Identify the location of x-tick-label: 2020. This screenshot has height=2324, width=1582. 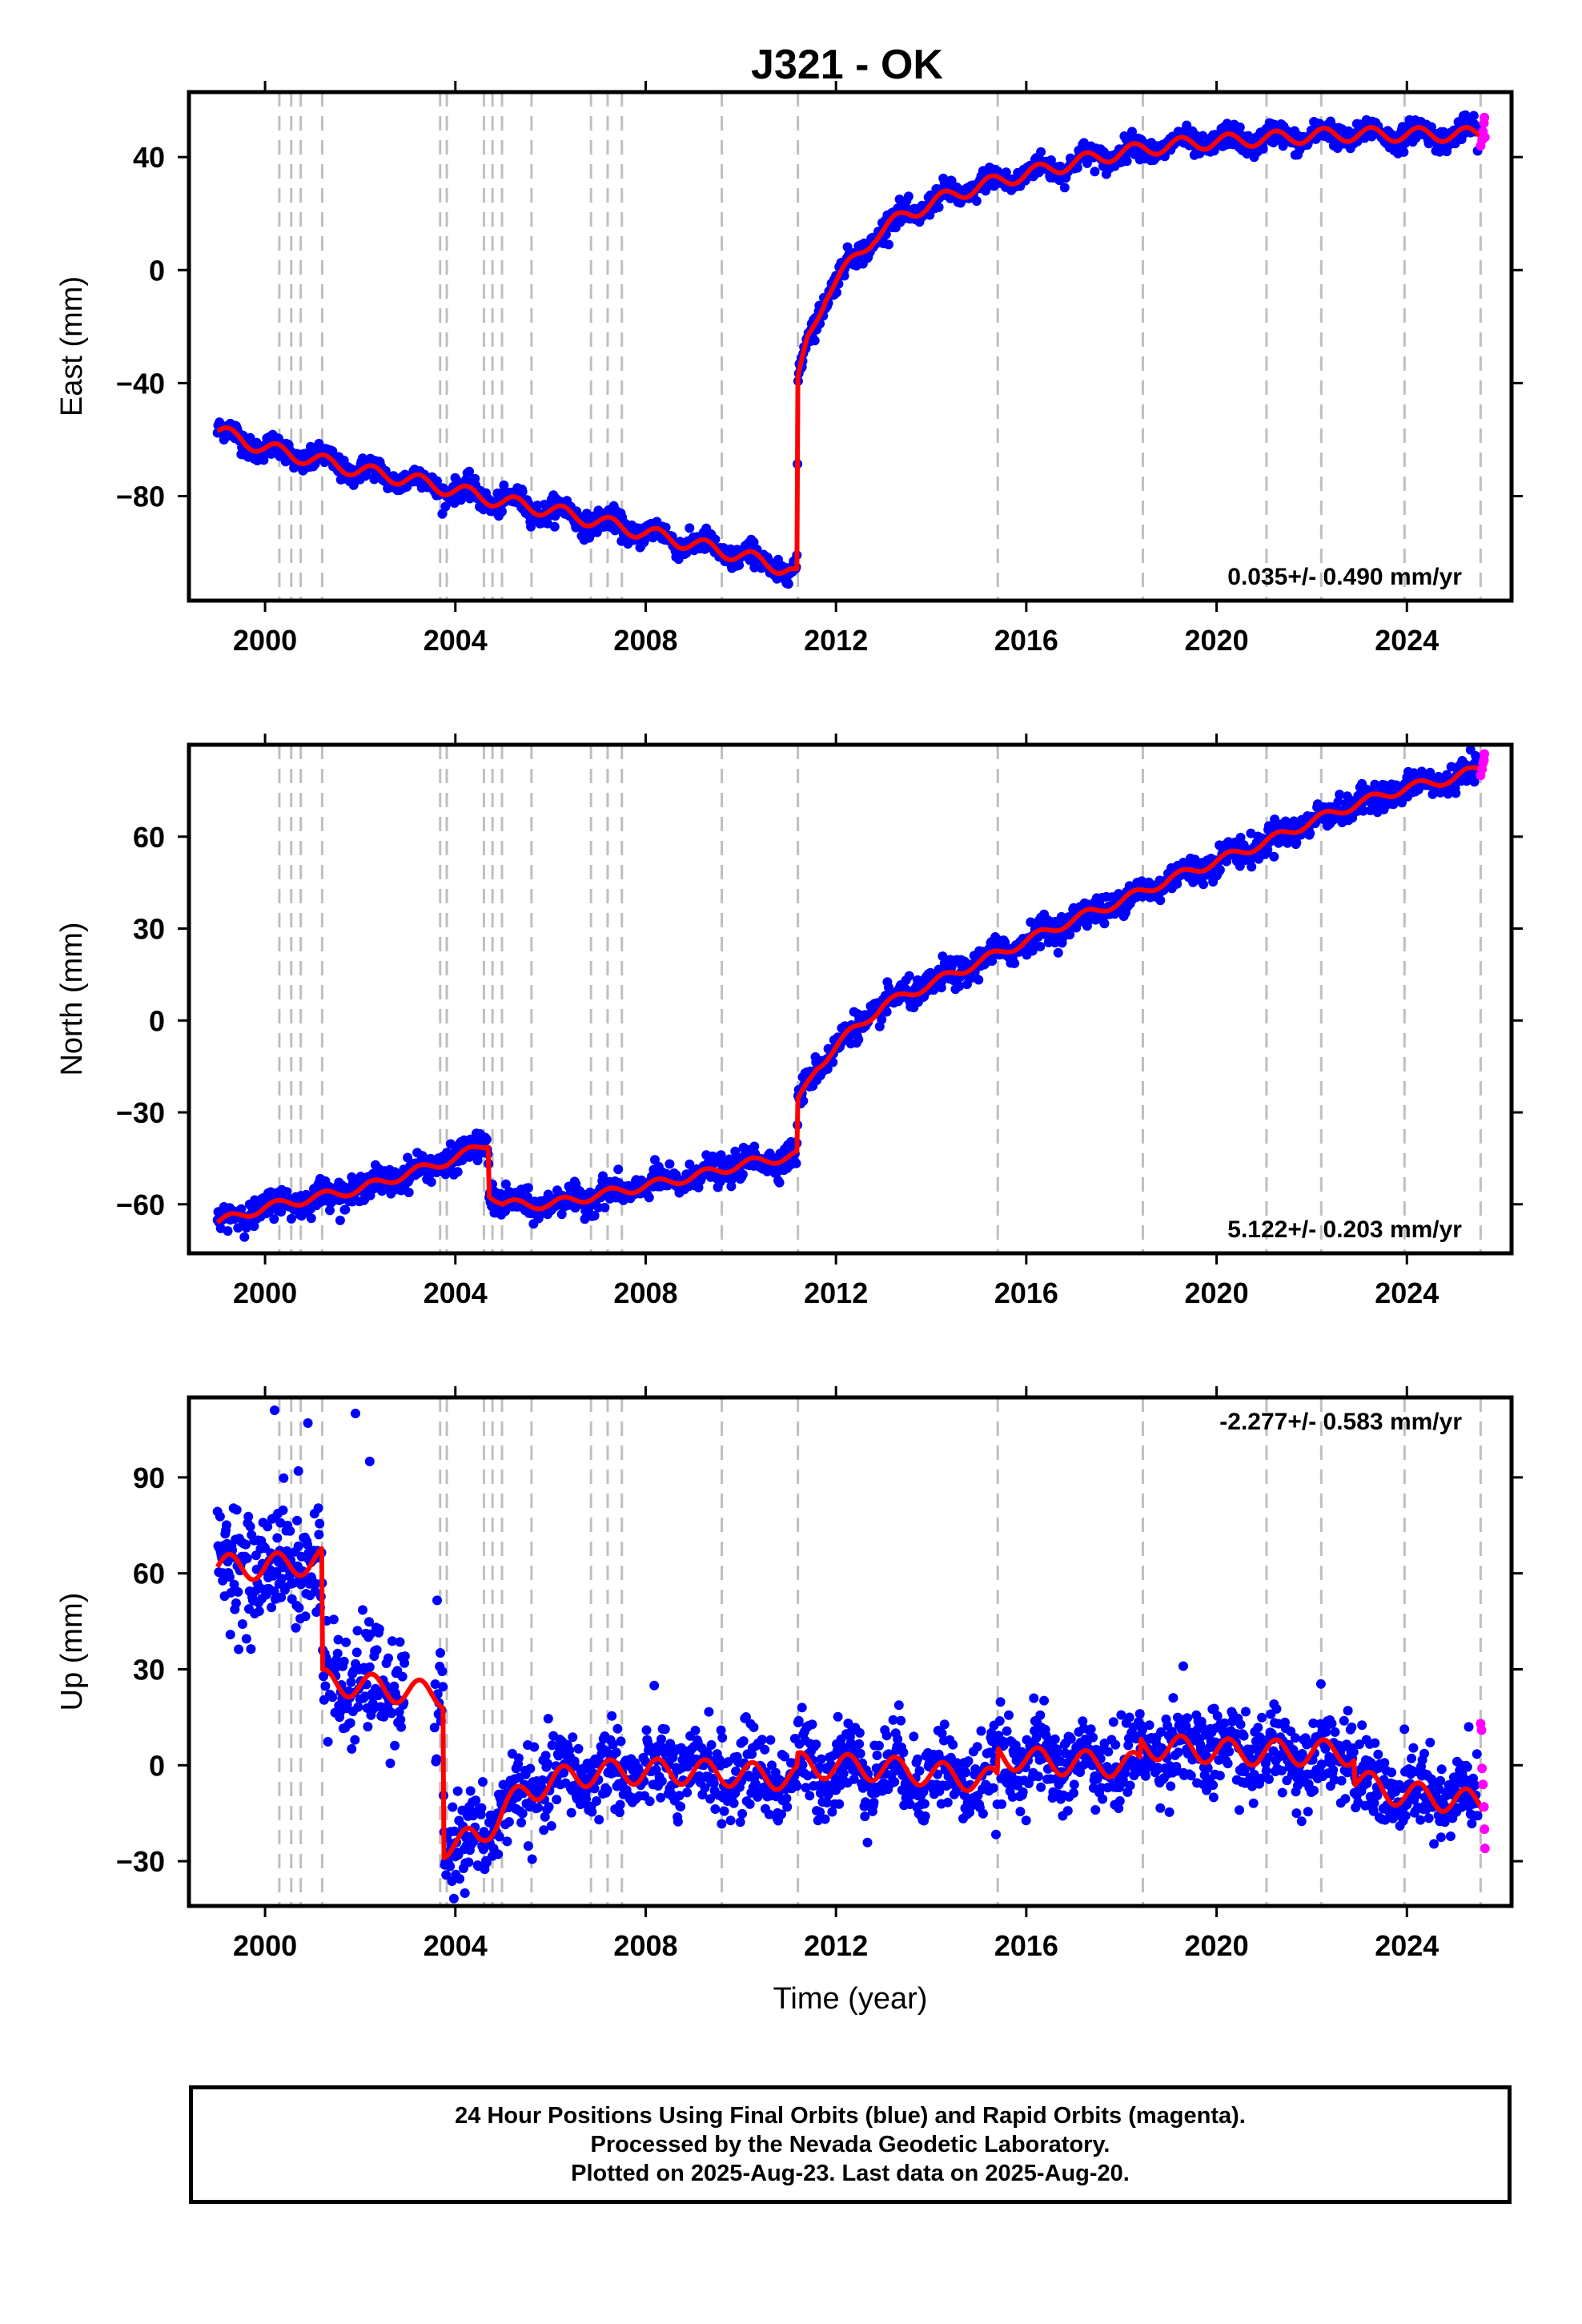
(1217, 640).